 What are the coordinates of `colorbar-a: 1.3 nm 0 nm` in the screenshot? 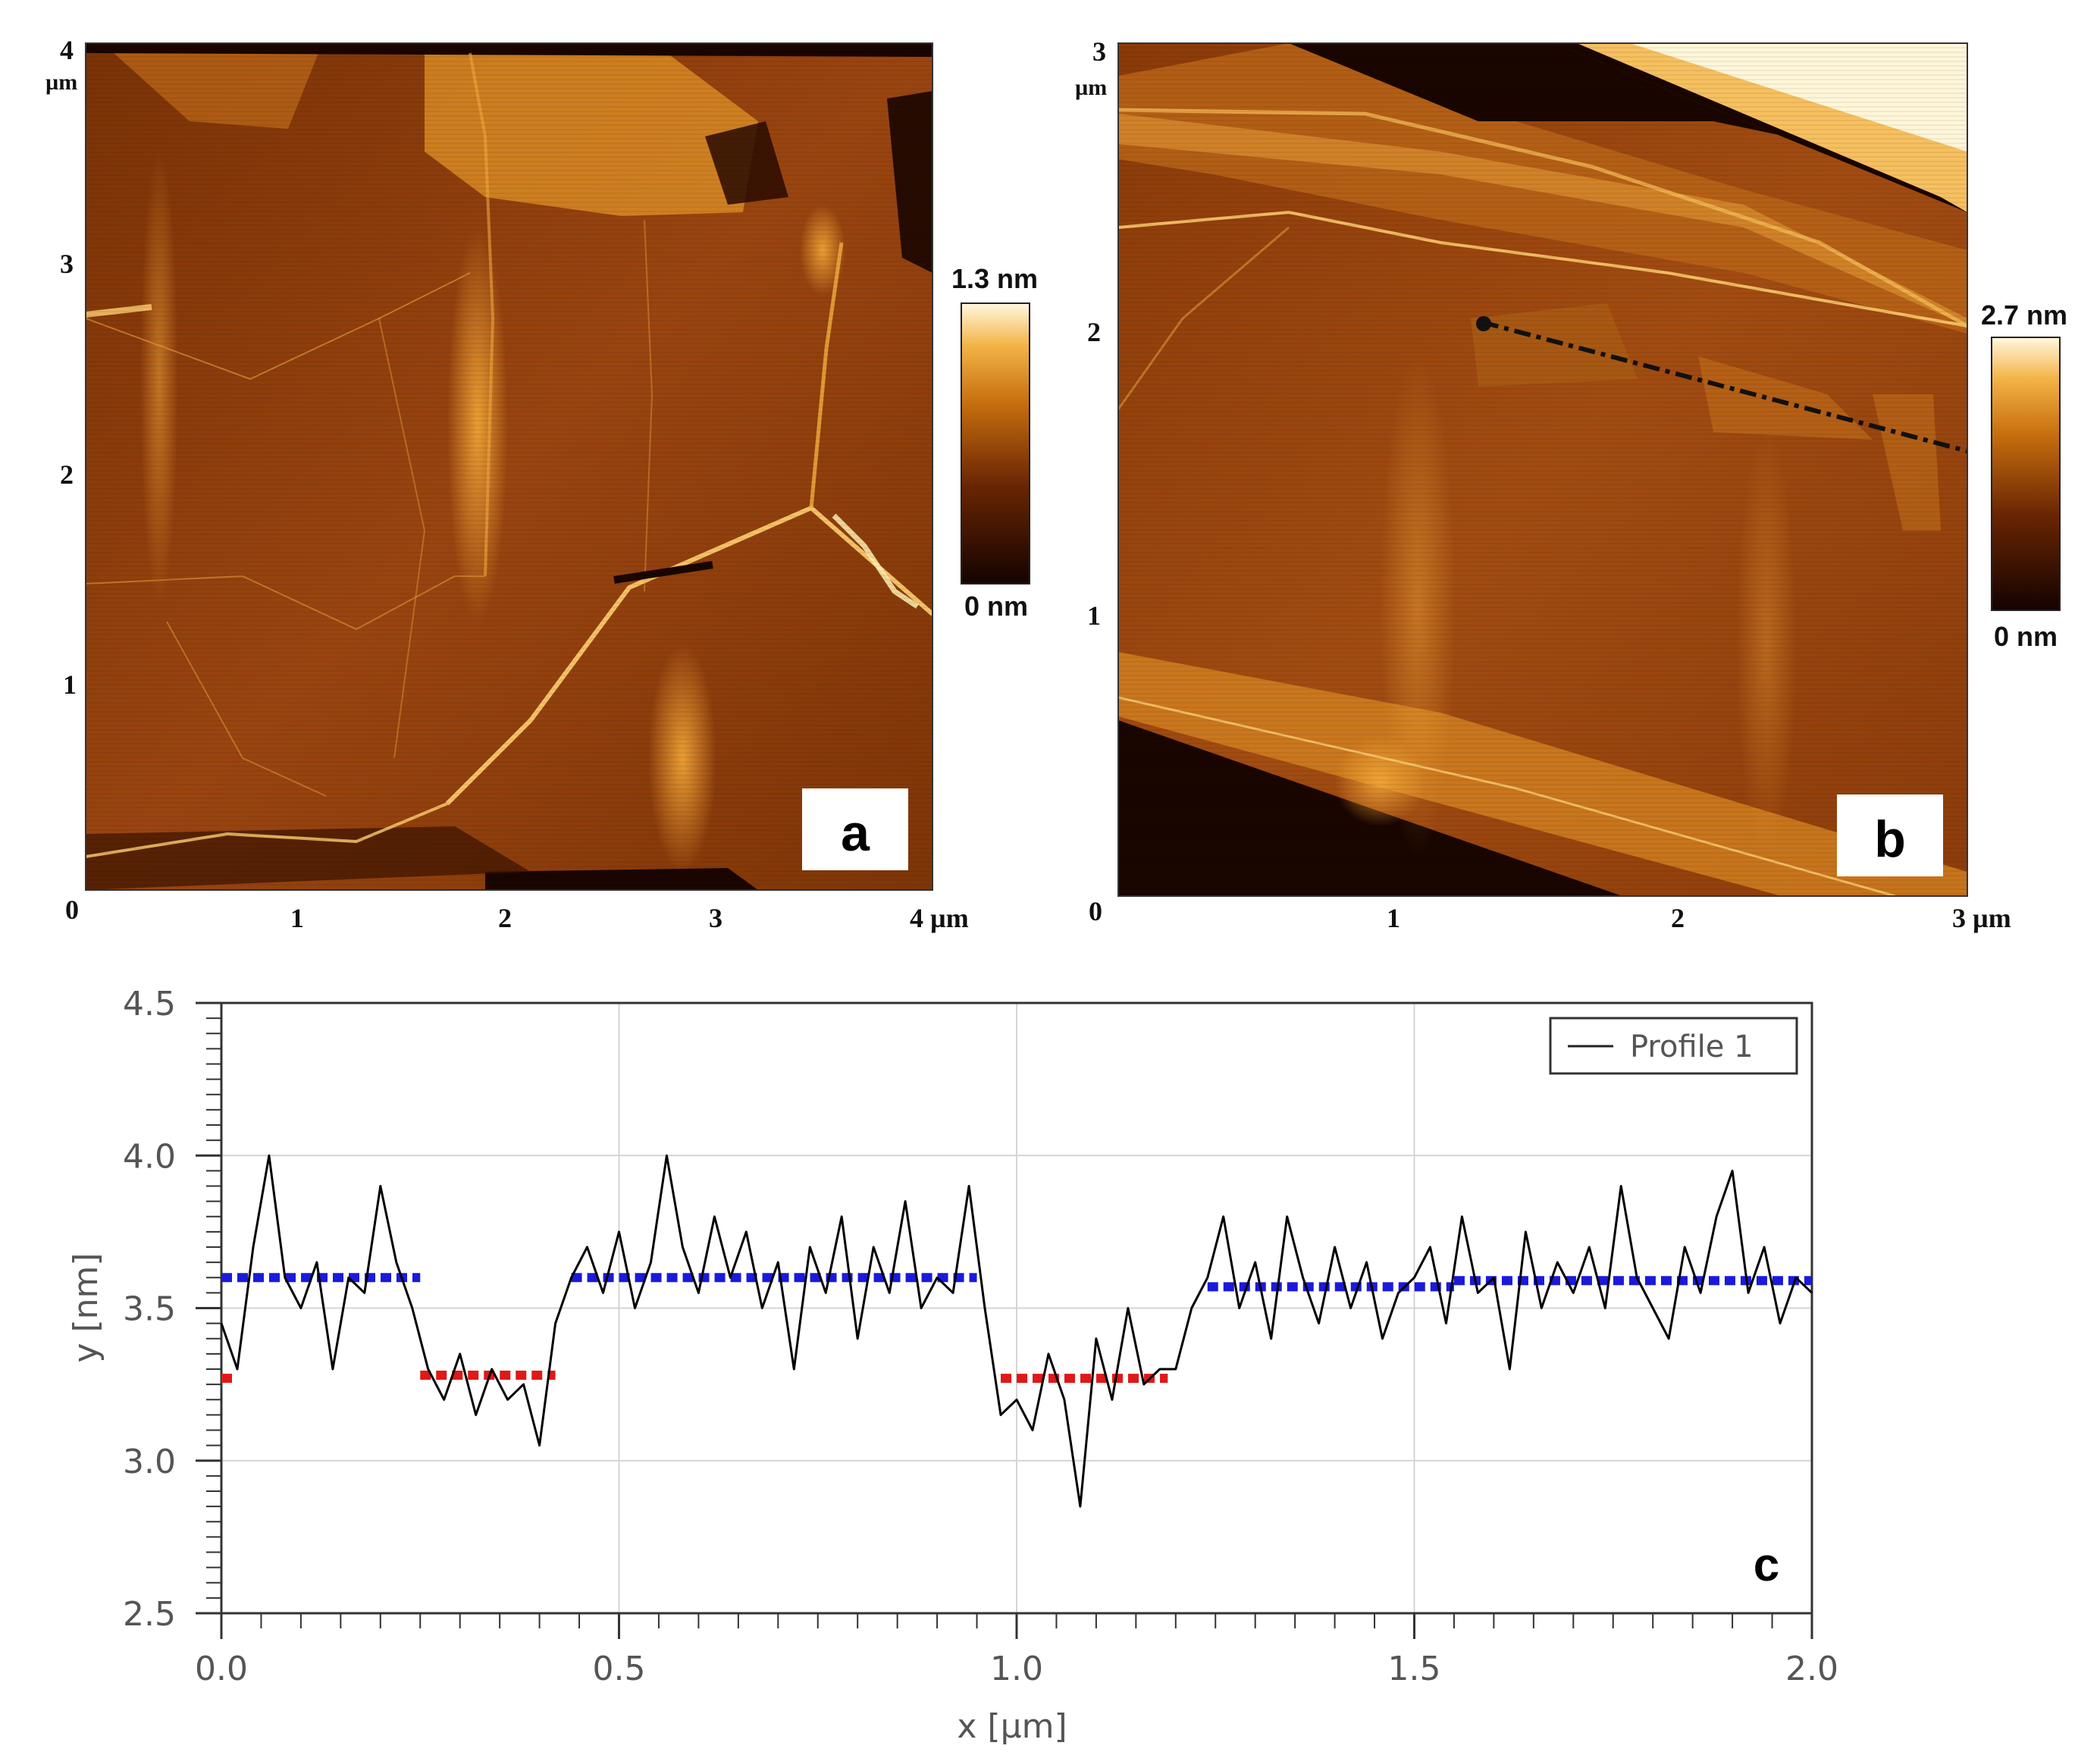 It's located at (994, 442).